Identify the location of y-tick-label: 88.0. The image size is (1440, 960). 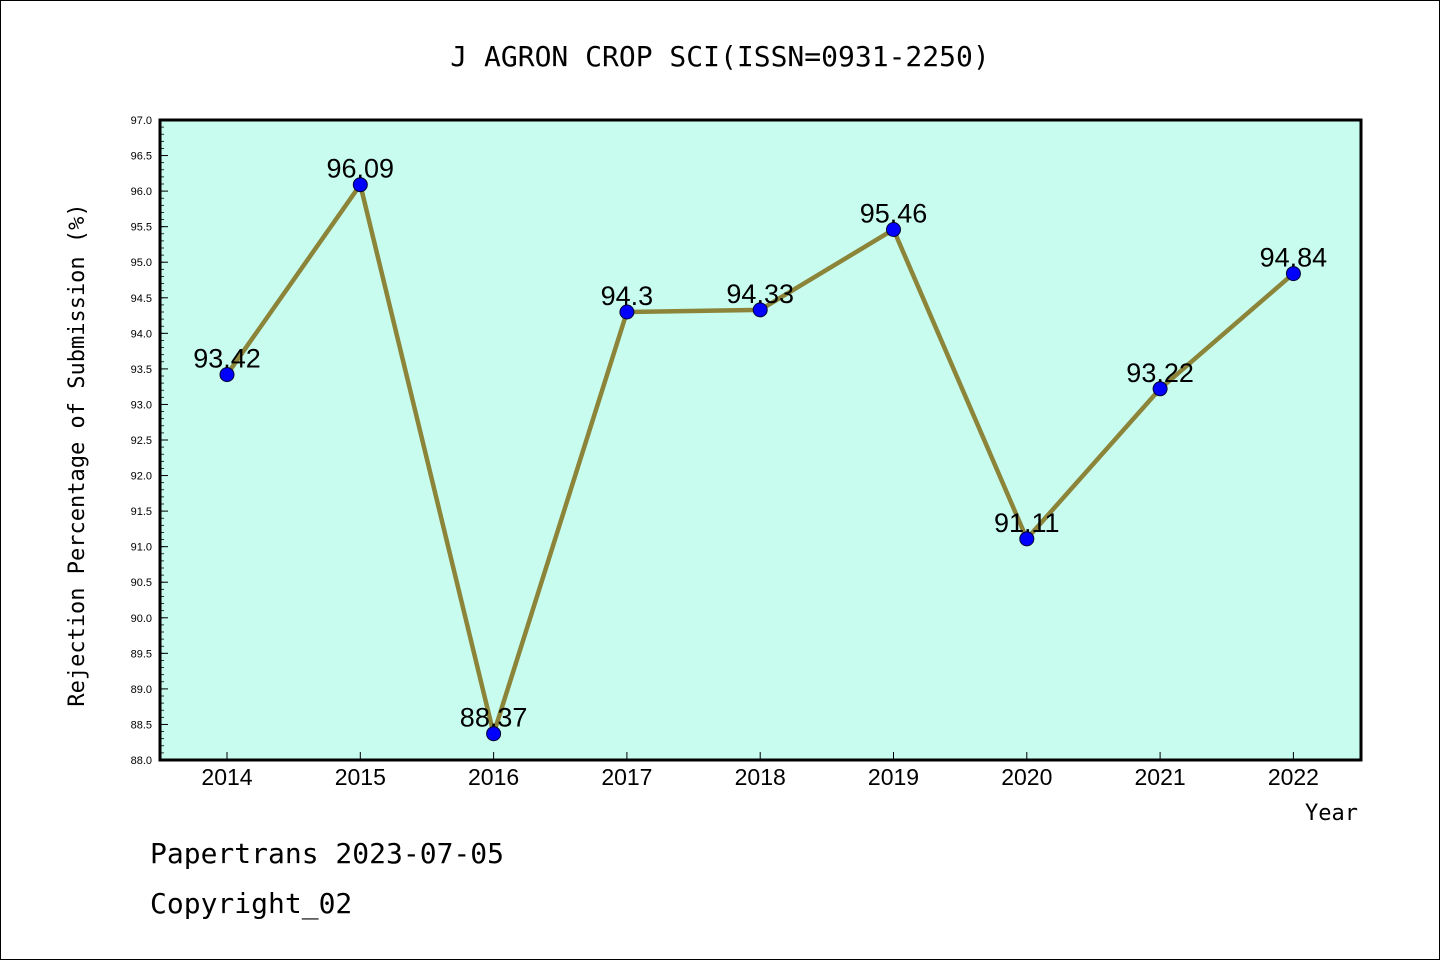
(141, 761).